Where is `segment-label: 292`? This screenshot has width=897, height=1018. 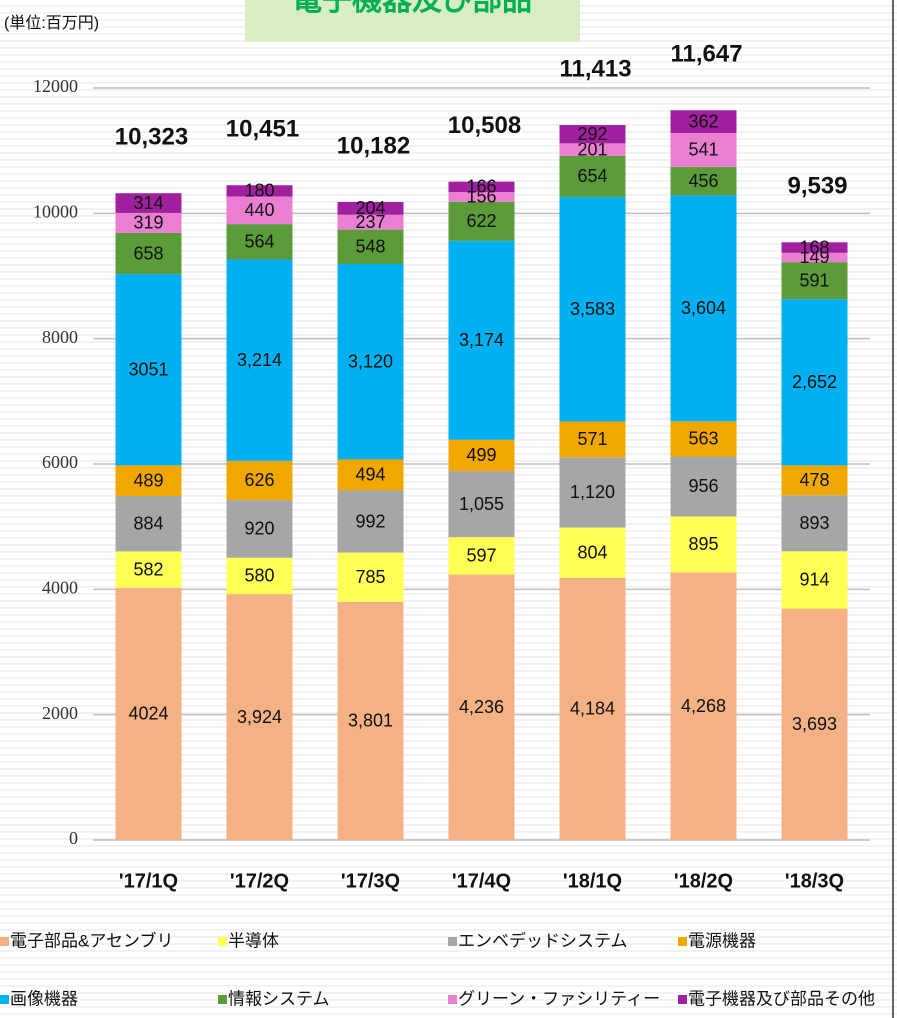
segment-label: 292 is located at coordinates (592, 134).